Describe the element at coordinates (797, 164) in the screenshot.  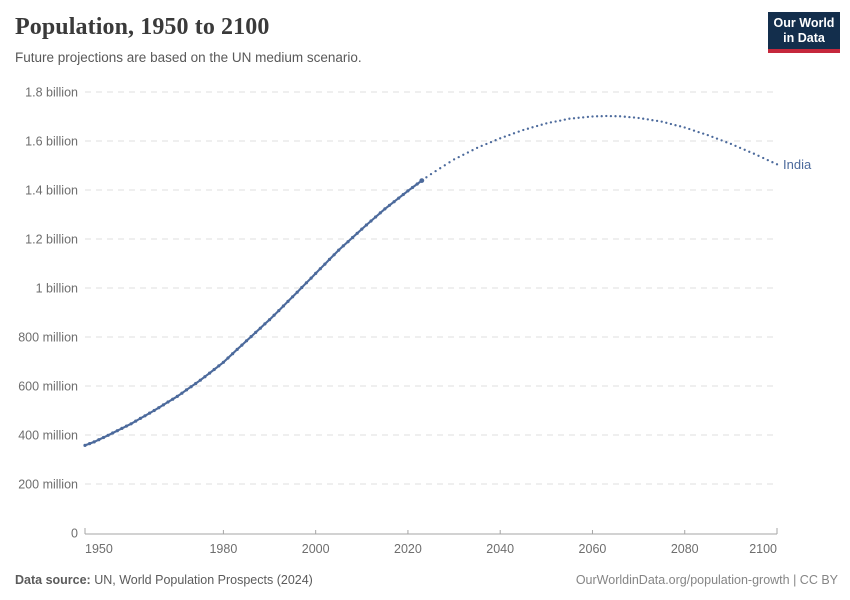
I see `series-label-india: India` at that location.